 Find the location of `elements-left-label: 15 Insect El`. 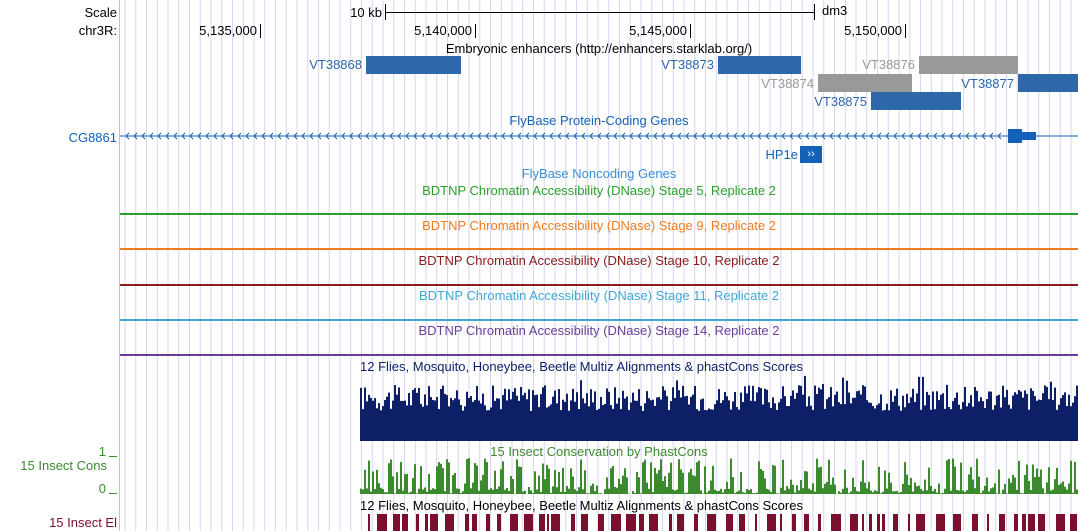

elements-left-label: 15 Insect El is located at coordinates (83, 522).